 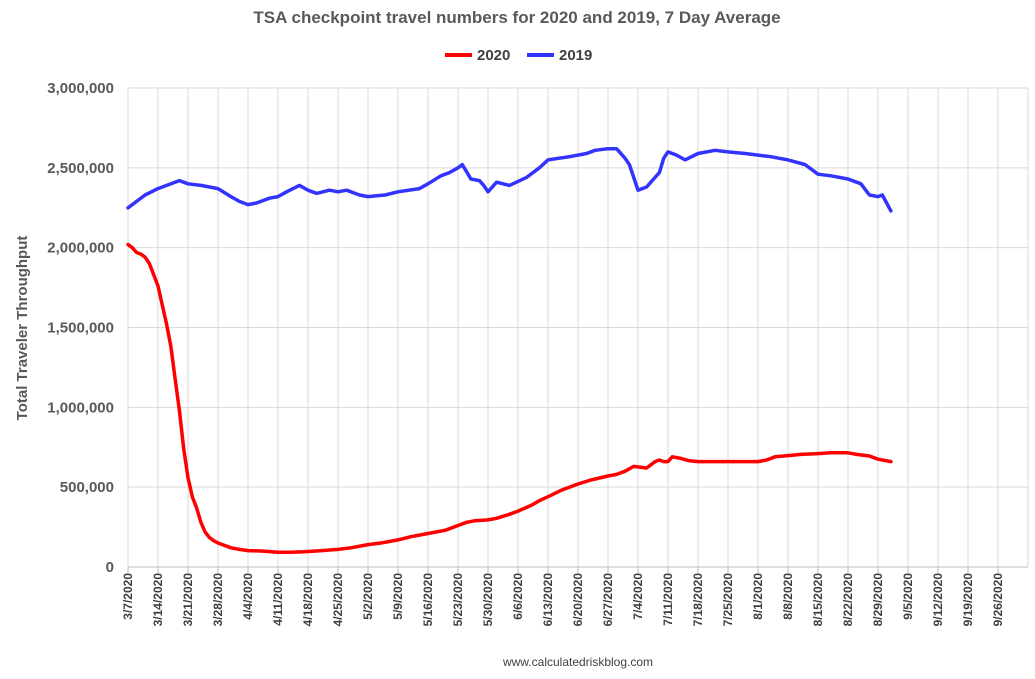 I want to click on x-tick-label: 6/6/2020, so click(x=518, y=596).